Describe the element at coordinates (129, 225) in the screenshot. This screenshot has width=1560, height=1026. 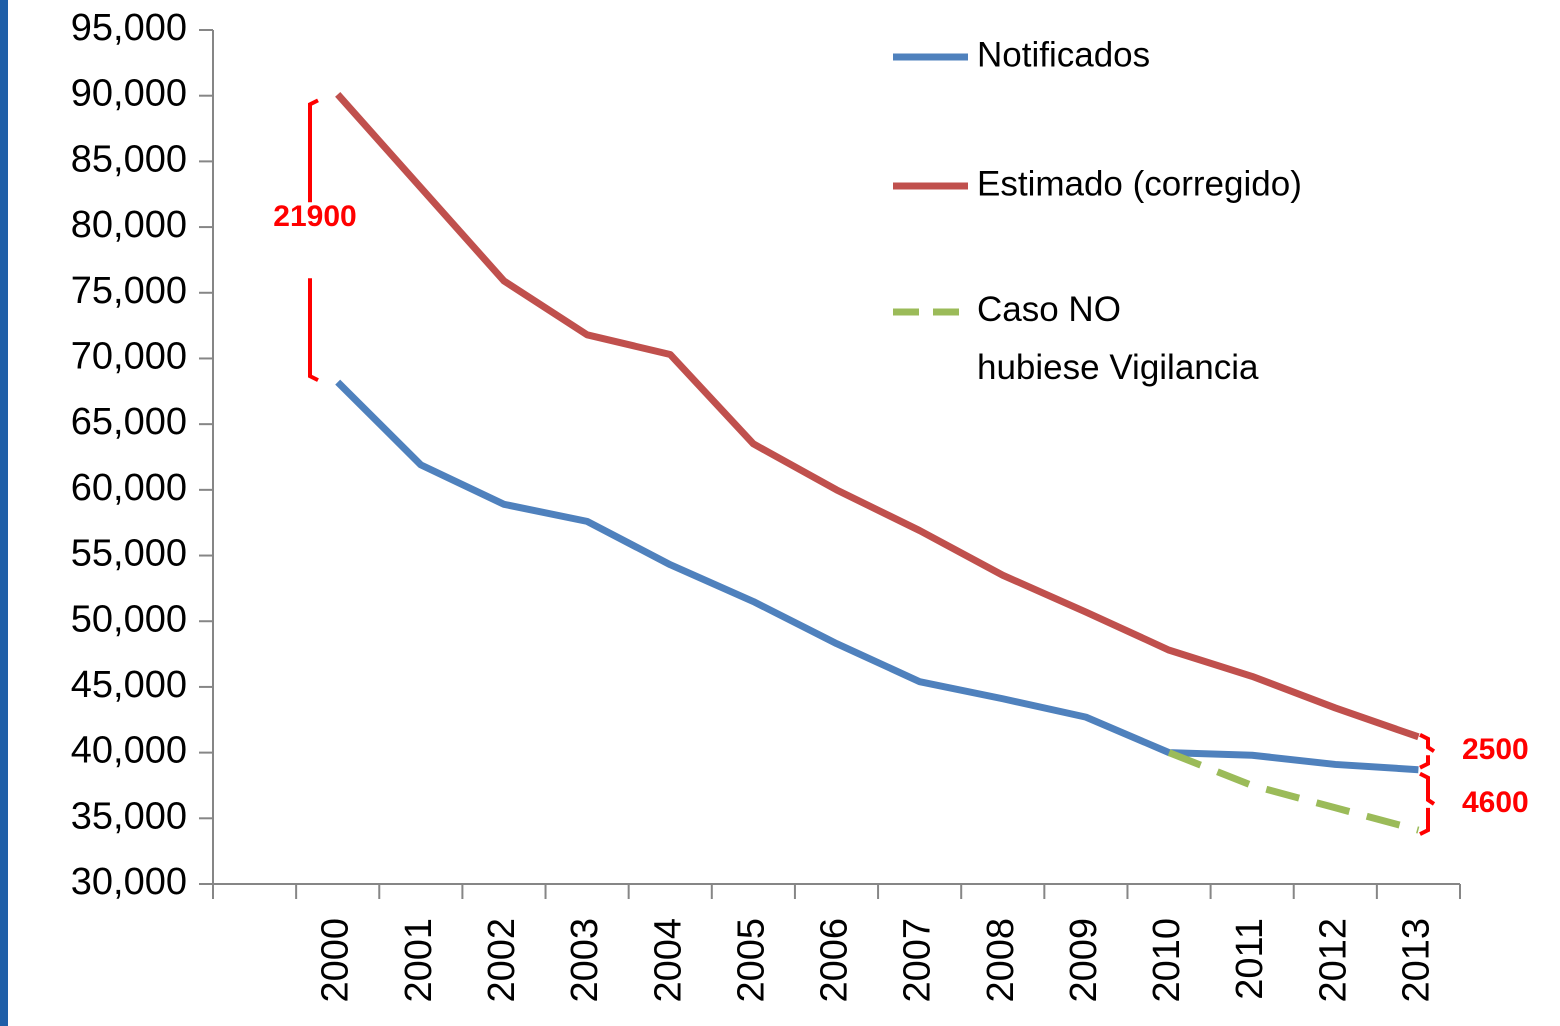
I see `y-tick-label: 80,000` at that location.